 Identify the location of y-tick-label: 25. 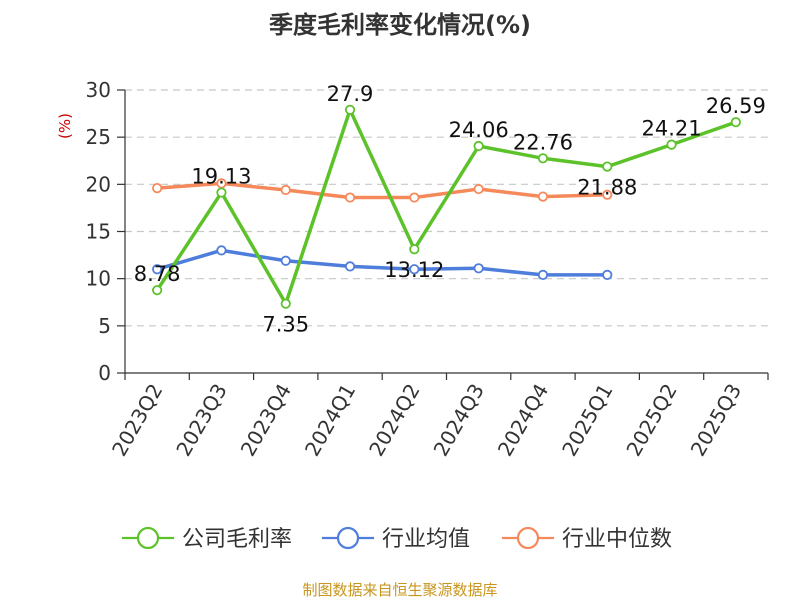
(98, 137).